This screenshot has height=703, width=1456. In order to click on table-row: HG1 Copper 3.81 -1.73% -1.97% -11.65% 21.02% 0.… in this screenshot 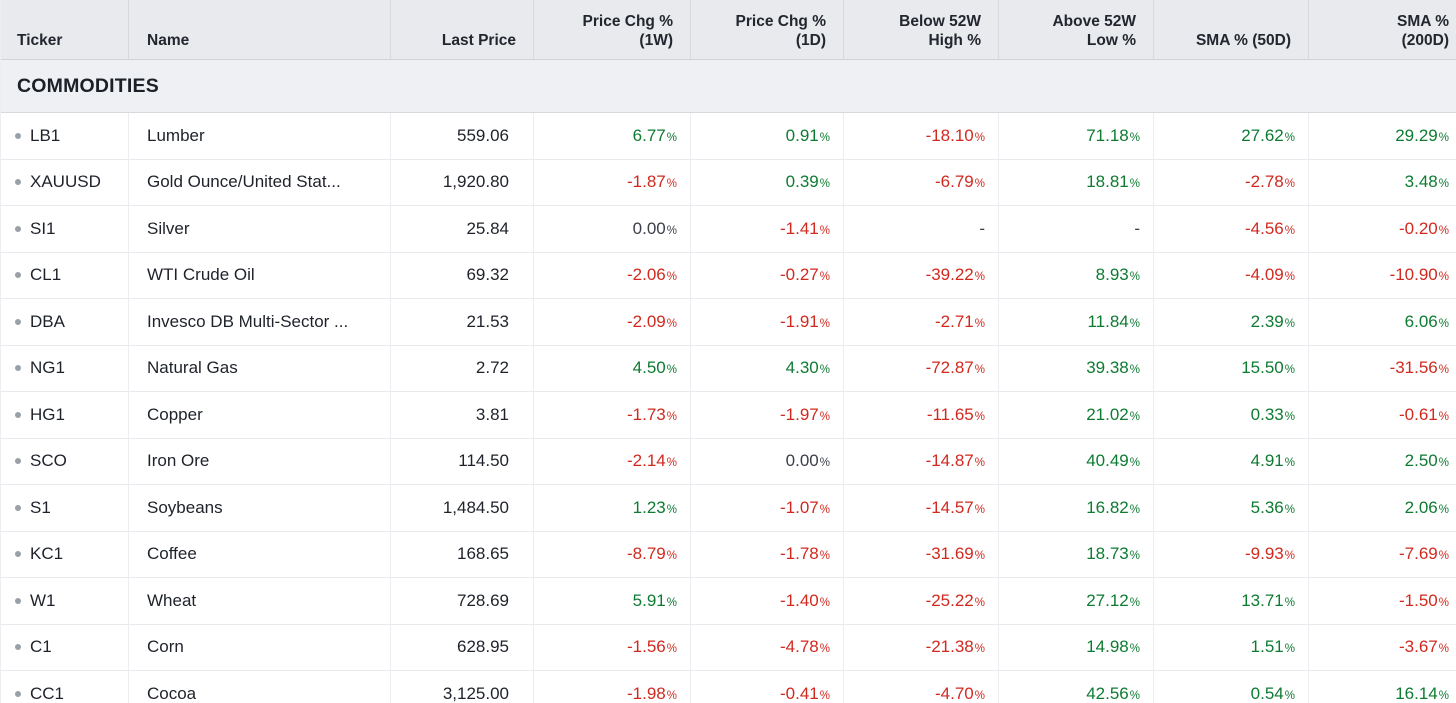, I will do `click(728, 415)`.